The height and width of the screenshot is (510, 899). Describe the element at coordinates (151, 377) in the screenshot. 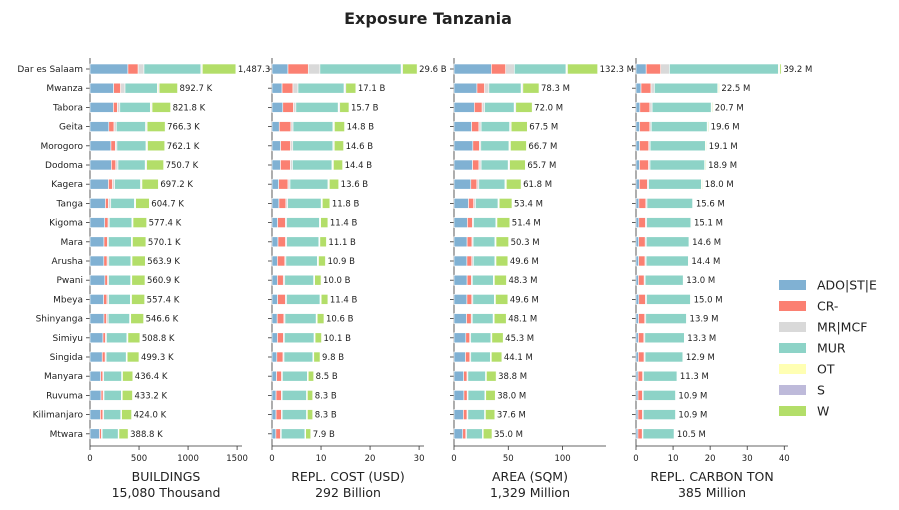

I see `value-label: 436.4 K` at that location.